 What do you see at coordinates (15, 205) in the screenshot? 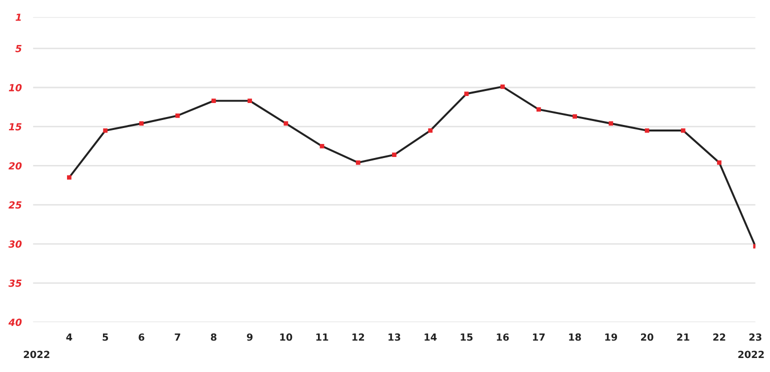
I see `y-tick-label: 25` at bounding box center [15, 205].